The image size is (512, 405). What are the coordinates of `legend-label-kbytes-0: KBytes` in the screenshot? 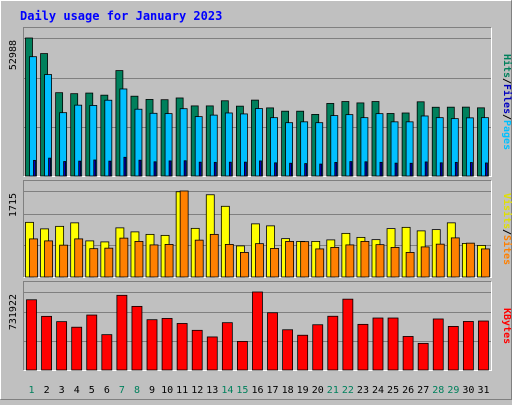 It's located at (506, 326).